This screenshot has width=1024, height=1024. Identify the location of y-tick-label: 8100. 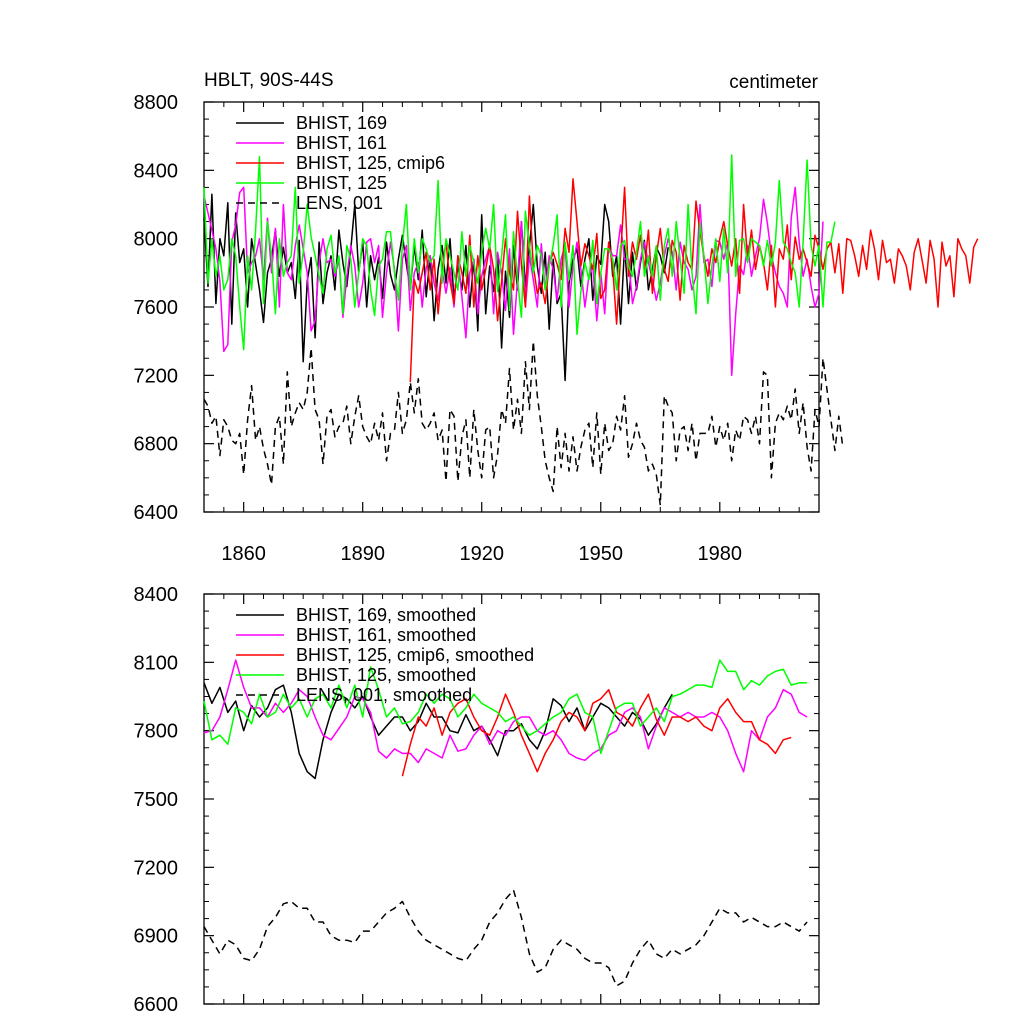
(156, 663).